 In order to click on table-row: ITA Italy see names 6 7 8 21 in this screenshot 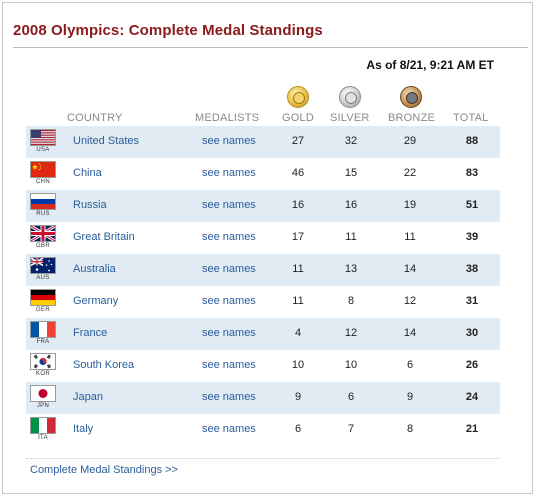, I will do `click(263, 430)`.